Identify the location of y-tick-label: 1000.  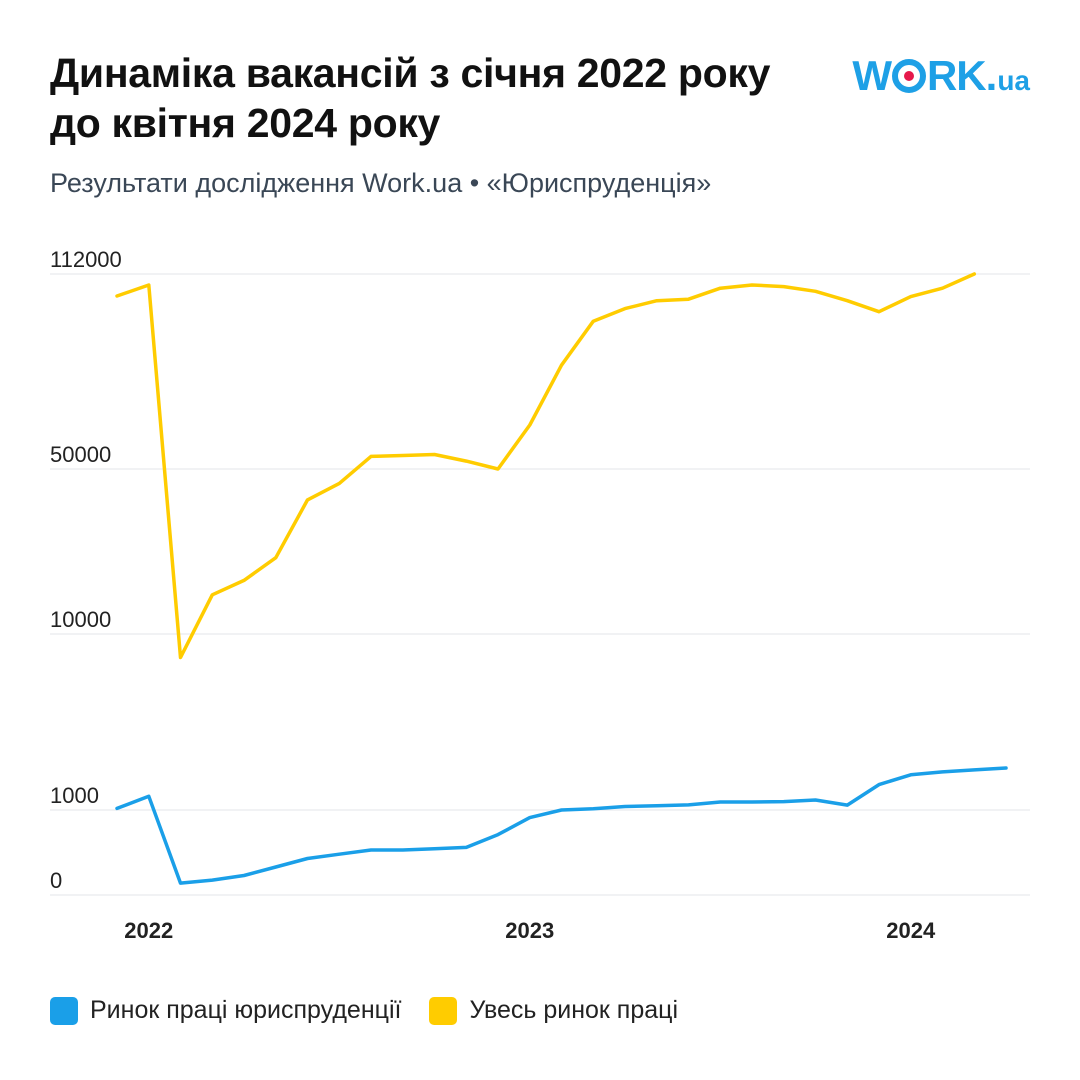
(74, 795).